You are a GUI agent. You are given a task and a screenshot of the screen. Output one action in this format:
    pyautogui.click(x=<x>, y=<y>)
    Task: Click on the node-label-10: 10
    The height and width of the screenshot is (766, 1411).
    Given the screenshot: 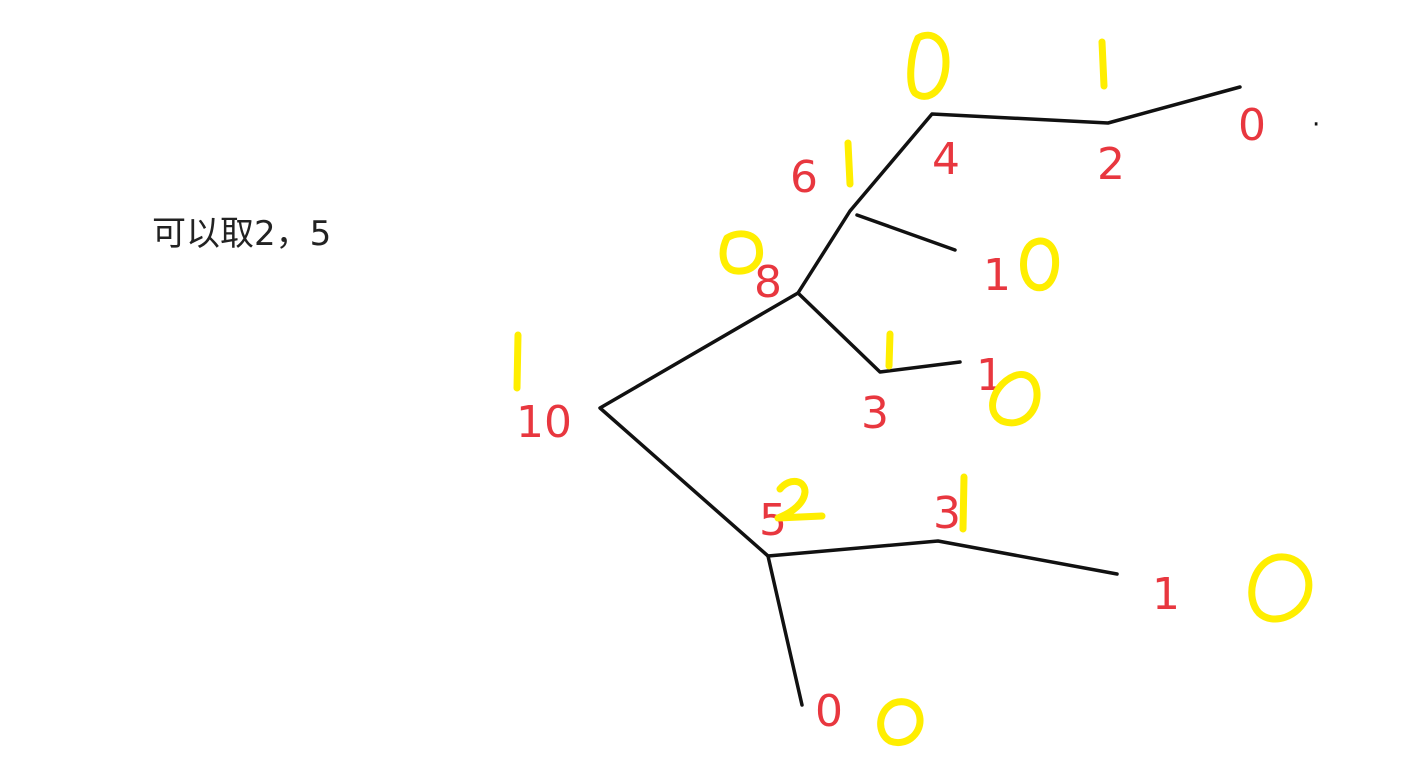 What is the action you would take?
    pyautogui.click(x=544, y=422)
    